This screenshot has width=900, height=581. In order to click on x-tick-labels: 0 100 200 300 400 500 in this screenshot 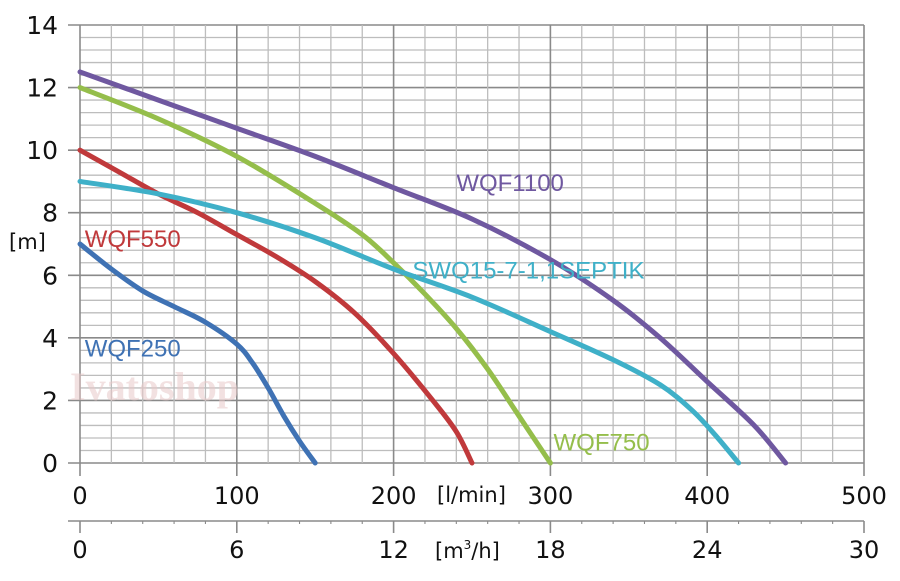, I will do `click(479, 496)`.